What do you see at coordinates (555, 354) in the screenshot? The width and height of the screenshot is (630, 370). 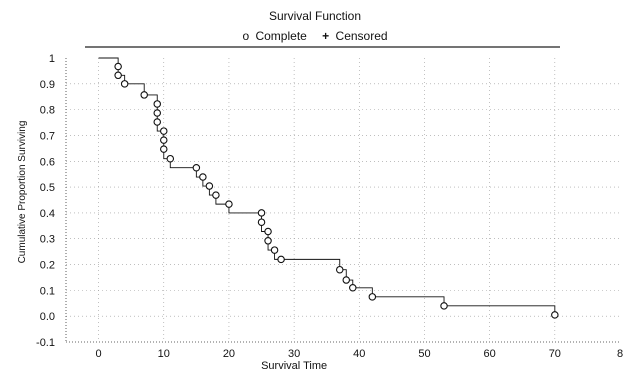 I see `x-tick-label: 70` at bounding box center [555, 354].